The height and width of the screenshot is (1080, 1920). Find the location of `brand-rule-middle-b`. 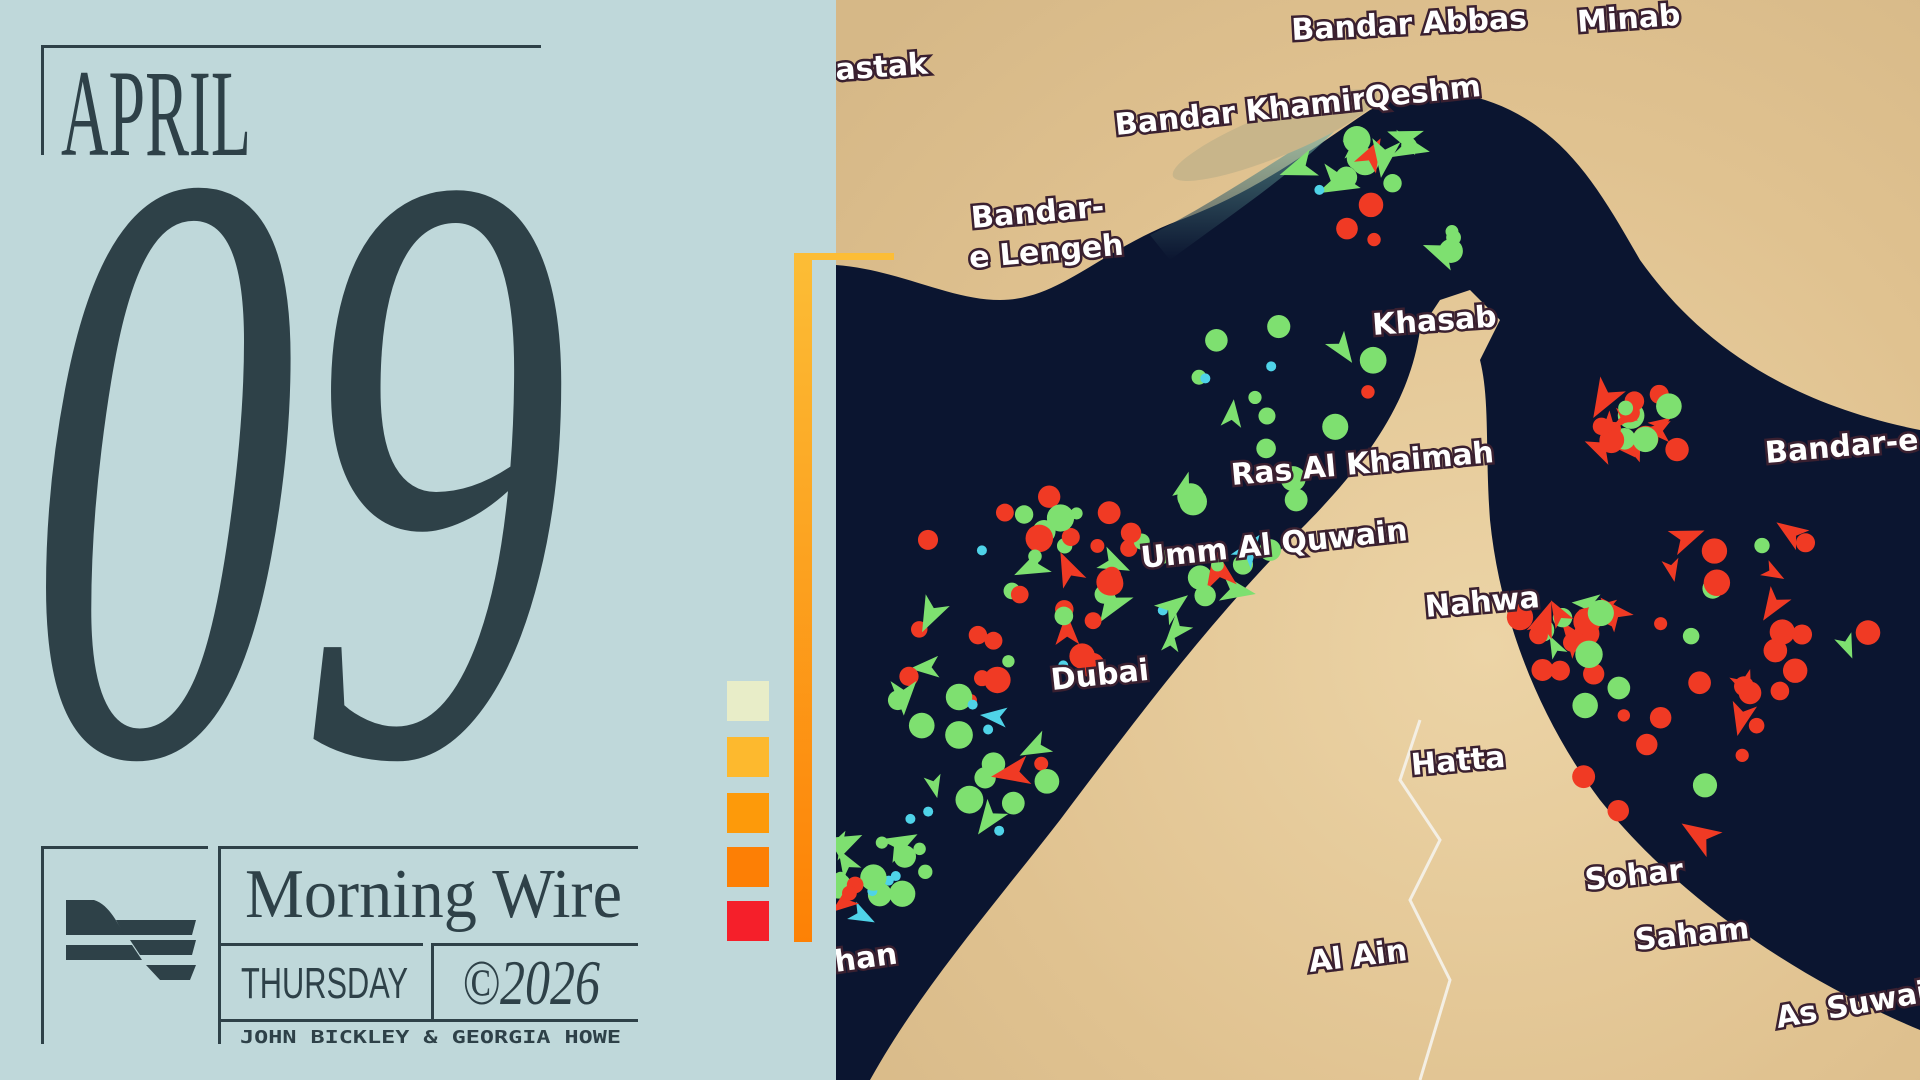

brand-rule-middle-b is located at coordinates (534, 944).